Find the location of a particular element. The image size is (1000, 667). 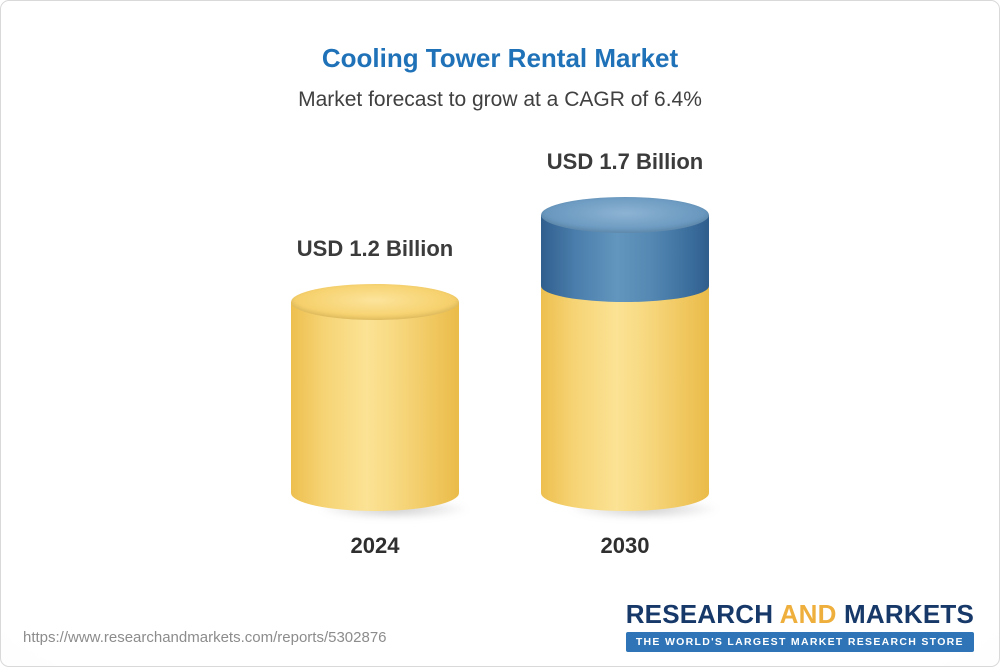

cylinder-2030-growth is located at coordinates (625, 250).